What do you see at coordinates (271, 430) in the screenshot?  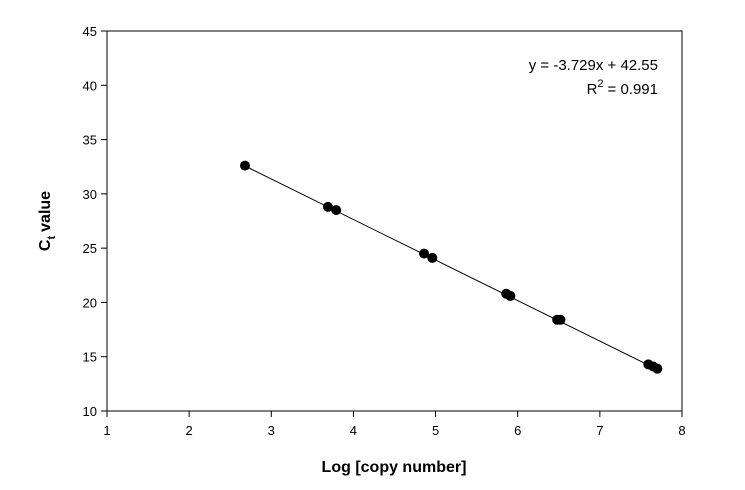 I see `x-tick-label: 3` at bounding box center [271, 430].